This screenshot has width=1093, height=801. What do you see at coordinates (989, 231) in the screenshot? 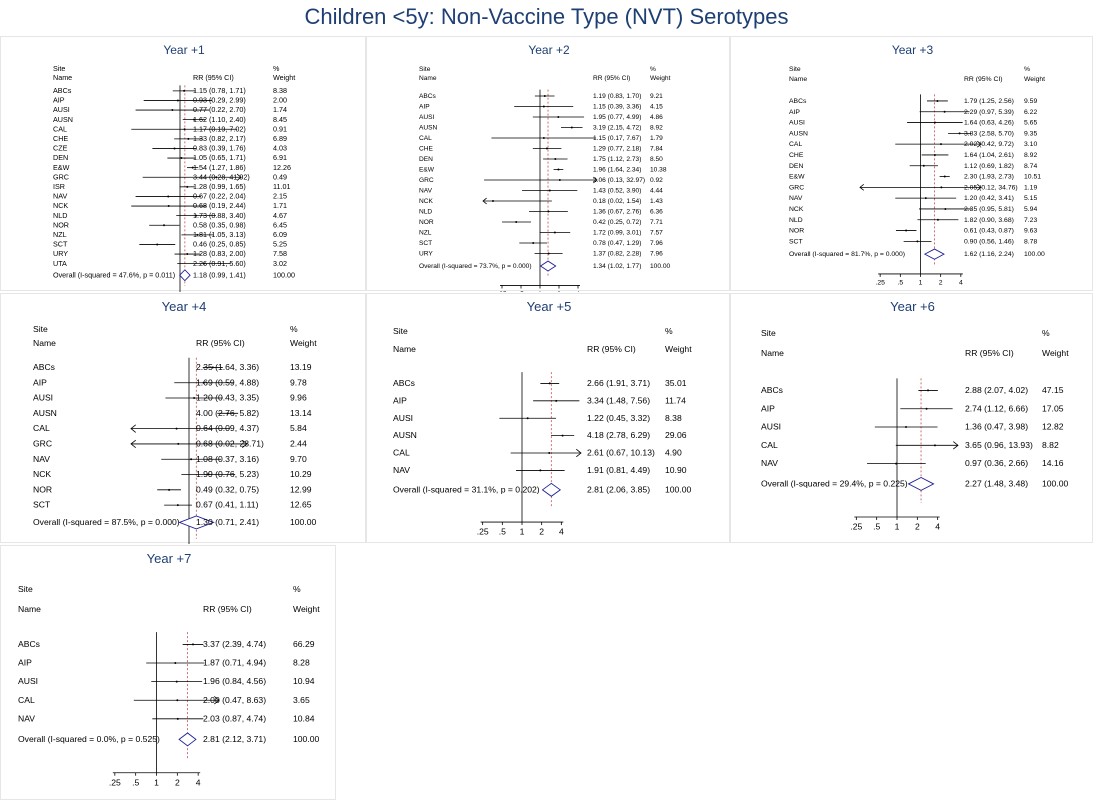
I see `rr-ci-label: 0.61 (0.43, 0.87)` at bounding box center [989, 231].